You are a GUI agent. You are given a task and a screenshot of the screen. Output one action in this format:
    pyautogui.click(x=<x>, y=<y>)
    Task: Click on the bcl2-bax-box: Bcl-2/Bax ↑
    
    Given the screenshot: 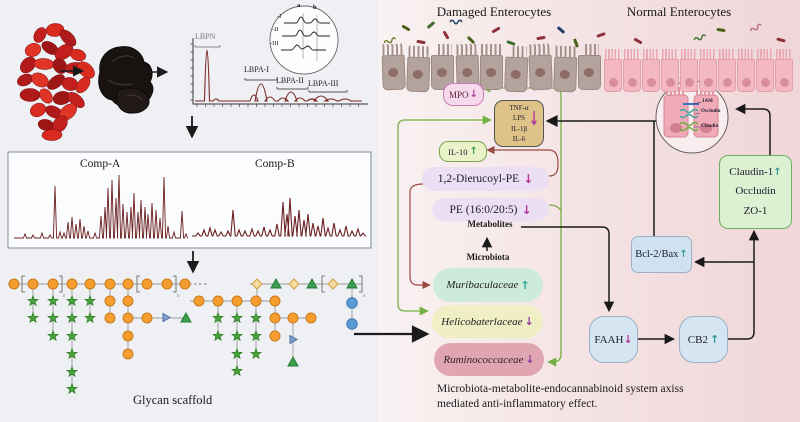 What is the action you would take?
    pyautogui.click(x=661, y=254)
    